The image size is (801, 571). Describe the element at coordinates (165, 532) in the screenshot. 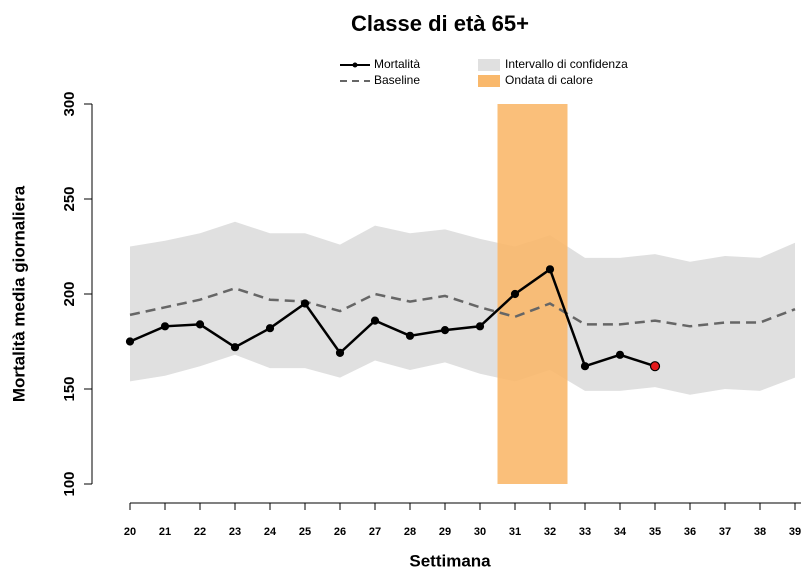

I see `x-tick-label: 21` at that location.